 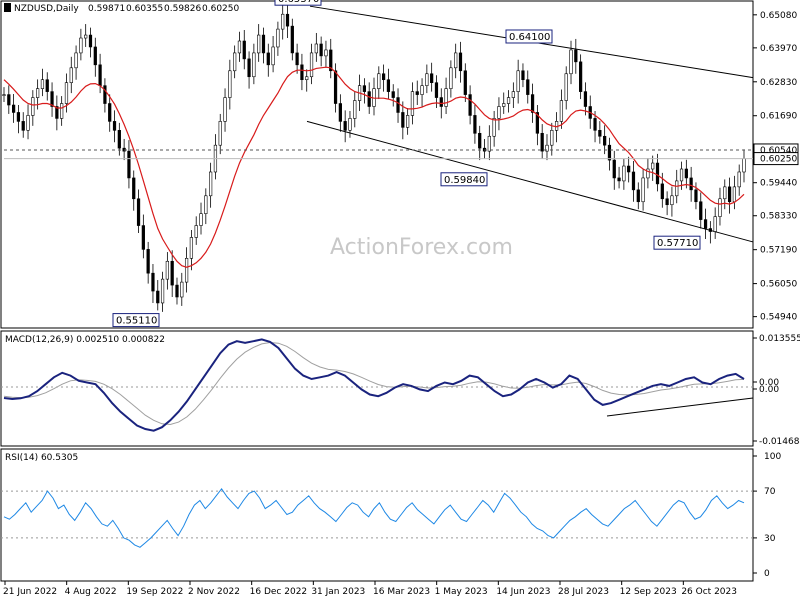 What do you see at coordinates (214, 592) in the screenshot?
I see `time-tick-label: 2 Nov 2022` at bounding box center [214, 592].